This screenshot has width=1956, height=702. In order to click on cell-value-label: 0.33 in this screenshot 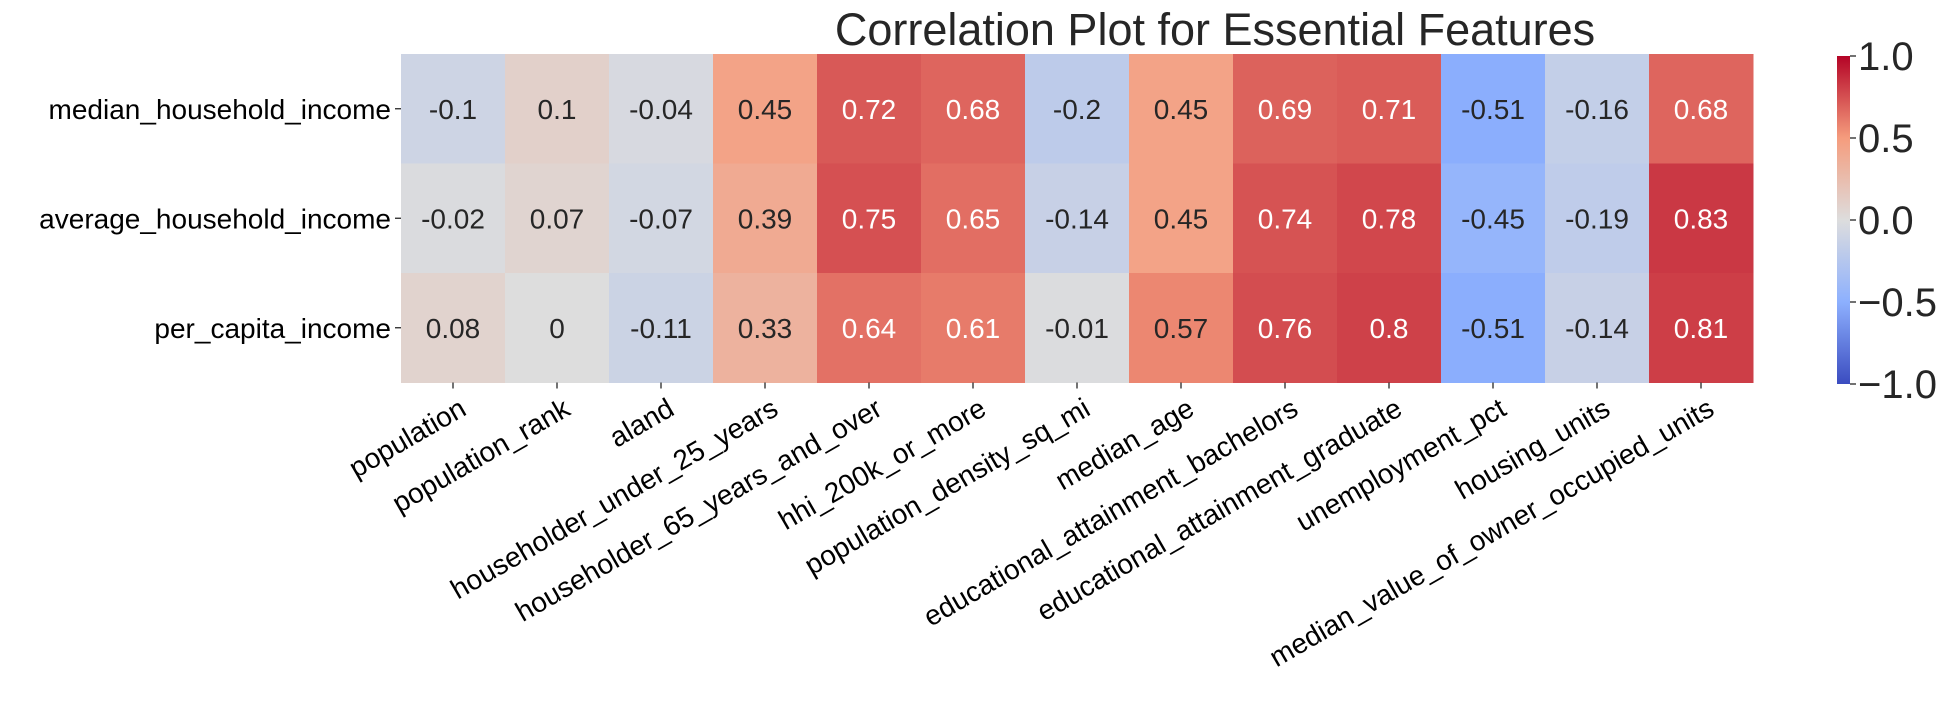, I will do `click(765, 328)`.